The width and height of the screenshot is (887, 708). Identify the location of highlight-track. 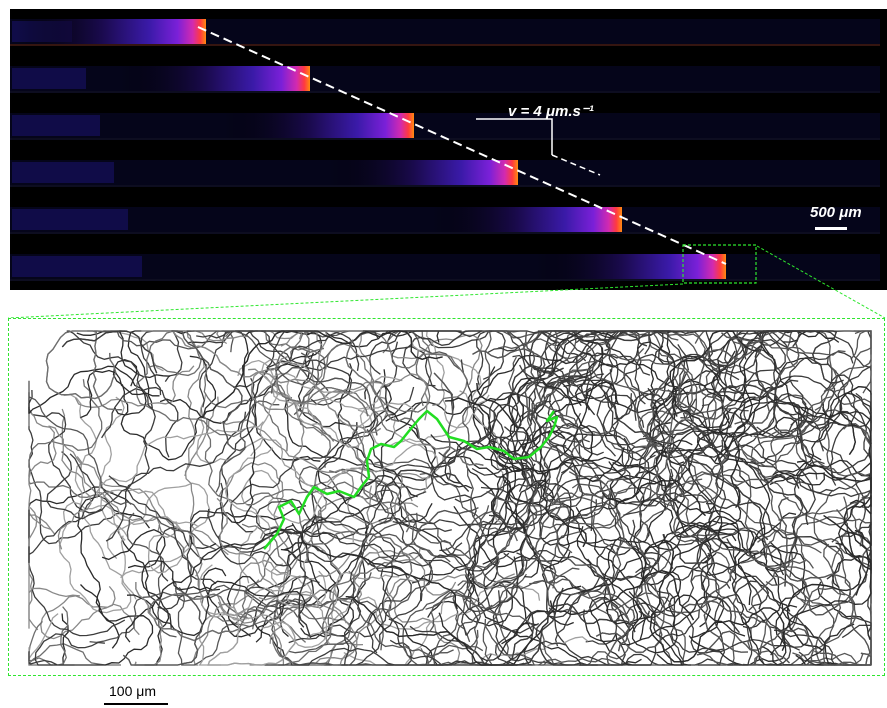
(411, 479).